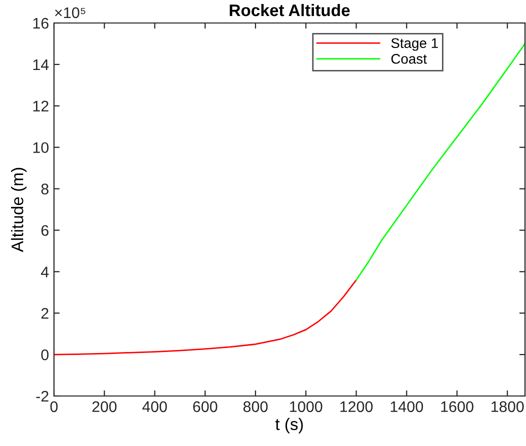 Image resolution: width=526 pixels, height=446 pixels. Describe the element at coordinates (255, 406) in the screenshot. I see `x-tick-label: 800` at that location.